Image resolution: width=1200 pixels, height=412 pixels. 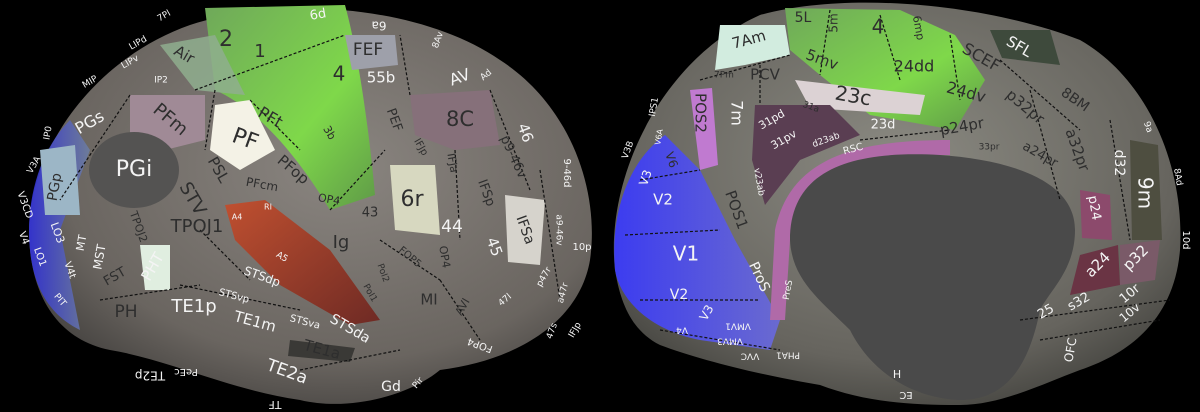 What do you see at coordinates (412, 199) in the screenshot?
I see `region-label: 6r` at bounding box center [412, 199].